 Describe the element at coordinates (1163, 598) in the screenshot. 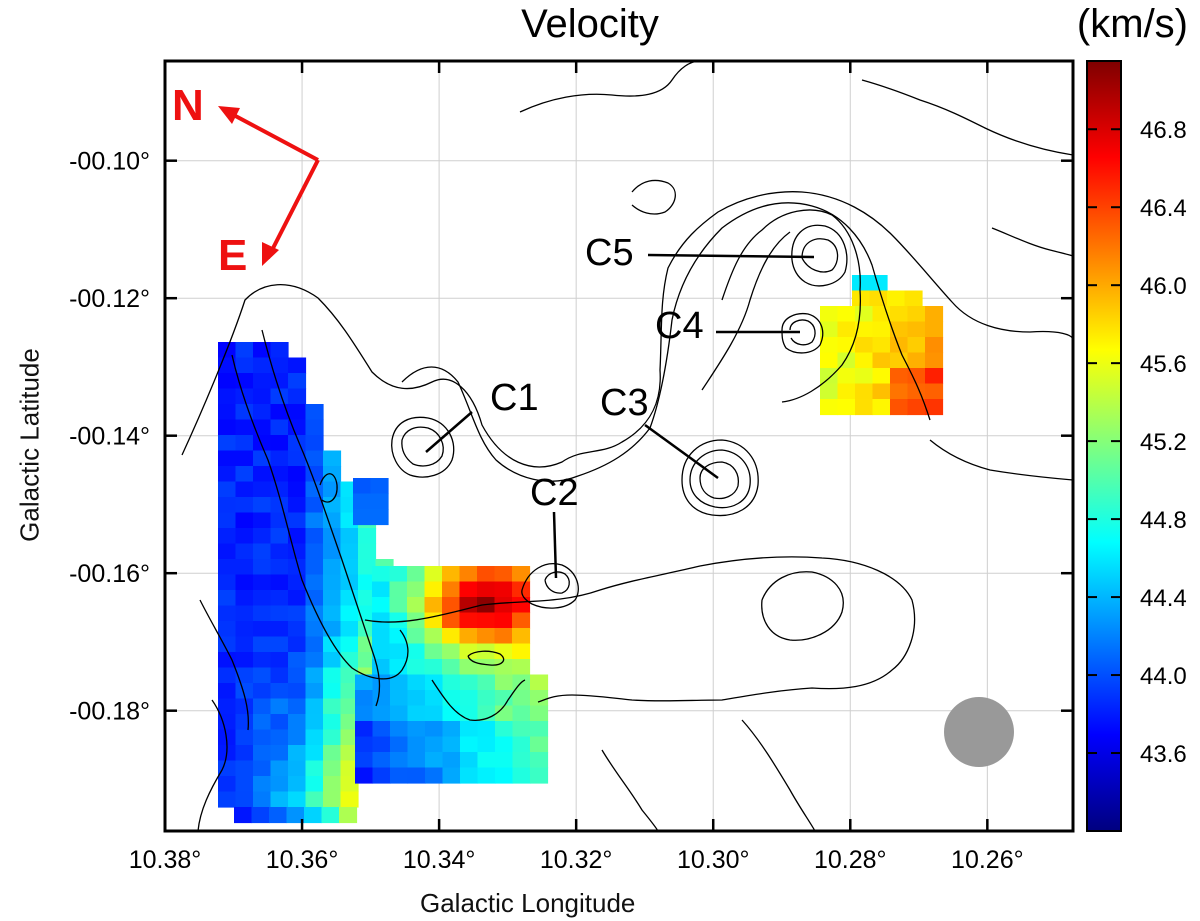

I see `colorbar-tick-label: 44.4` at that location.